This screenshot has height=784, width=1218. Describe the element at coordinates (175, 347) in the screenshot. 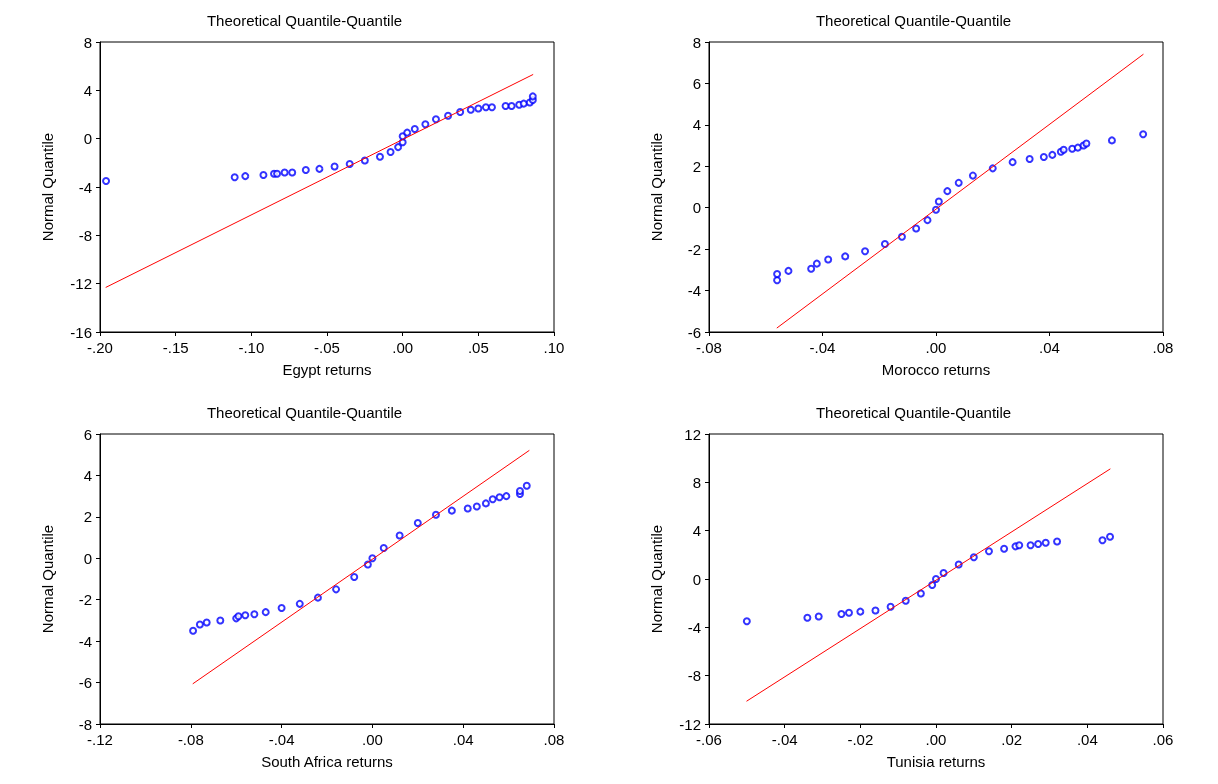

I see `x-tick-label: -.15` at that location.